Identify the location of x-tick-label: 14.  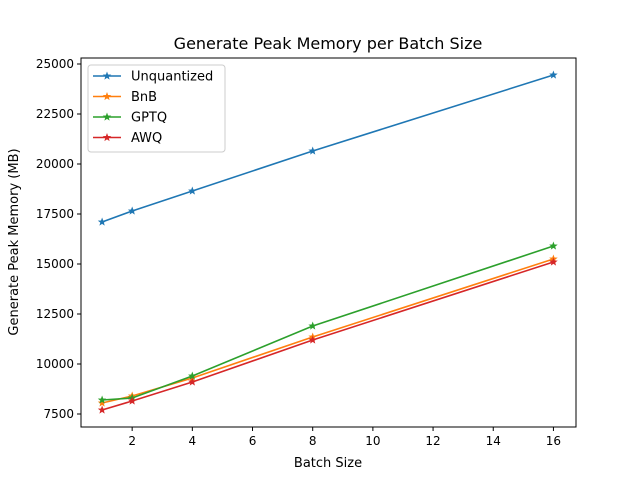
(493, 441).